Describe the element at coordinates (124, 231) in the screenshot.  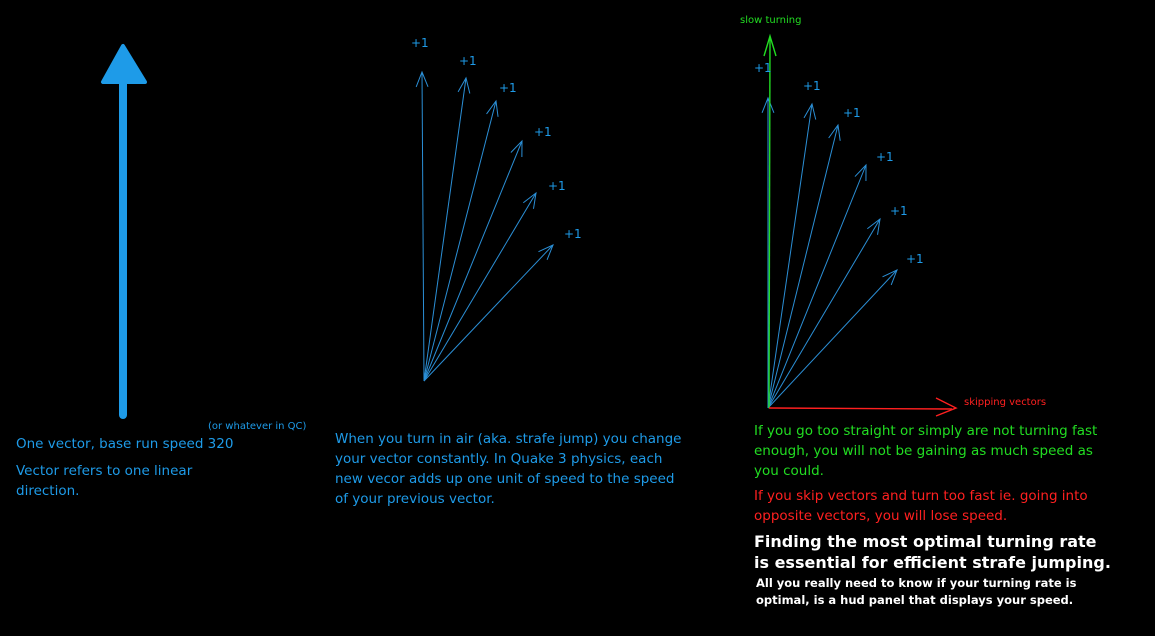
I see `base-speed-vector` at that location.